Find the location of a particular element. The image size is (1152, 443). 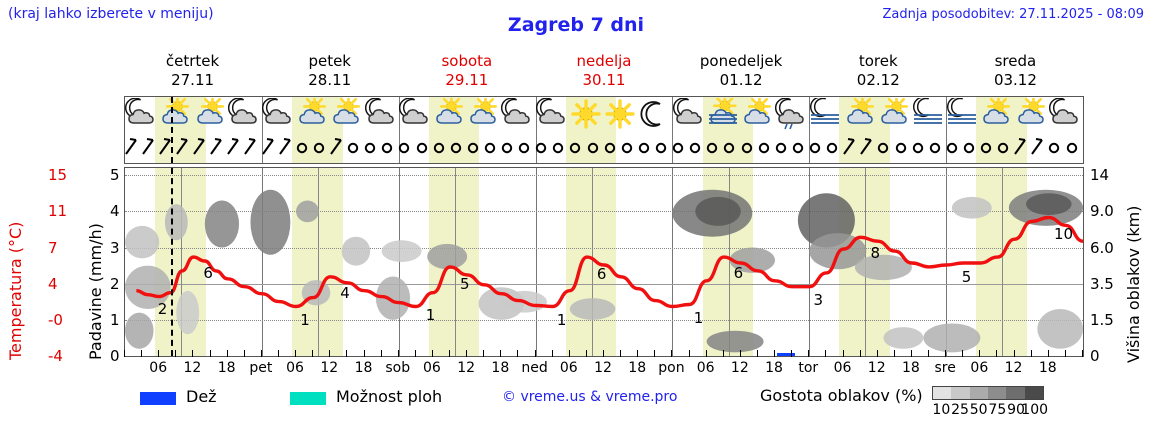

precipitation-tick: 1 is located at coordinates (115, 319).